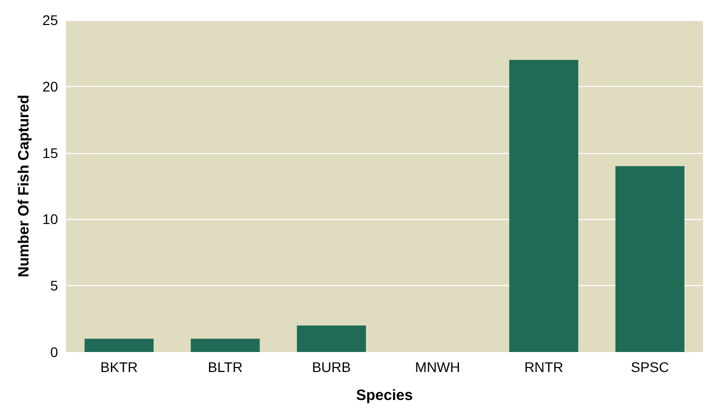 This screenshot has width=715, height=418. What do you see at coordinates (331, 367) in the screenshot?
I see `x-tick-label: BURB` at bounding box center [331, 367].